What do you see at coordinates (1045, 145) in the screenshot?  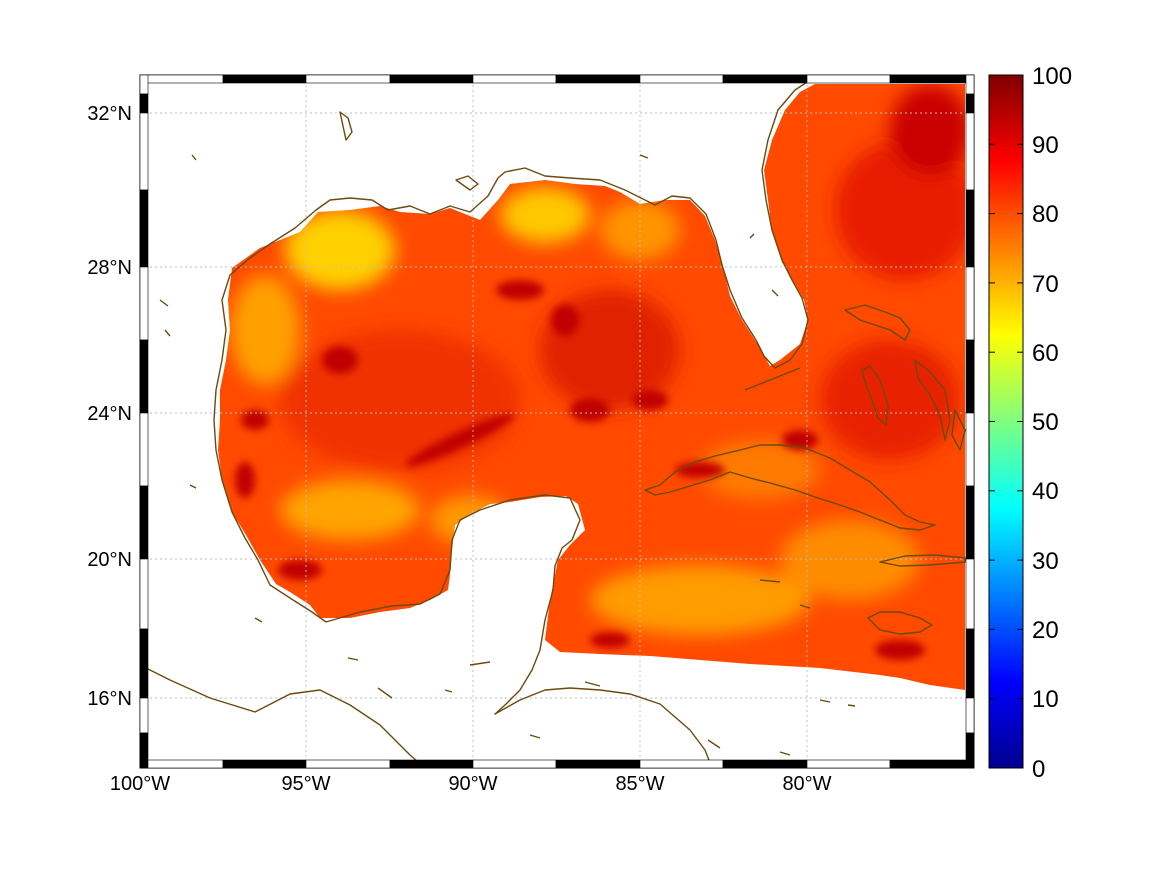 I see `colorbar-label-90: 90` at bounding box center [1045, 145].